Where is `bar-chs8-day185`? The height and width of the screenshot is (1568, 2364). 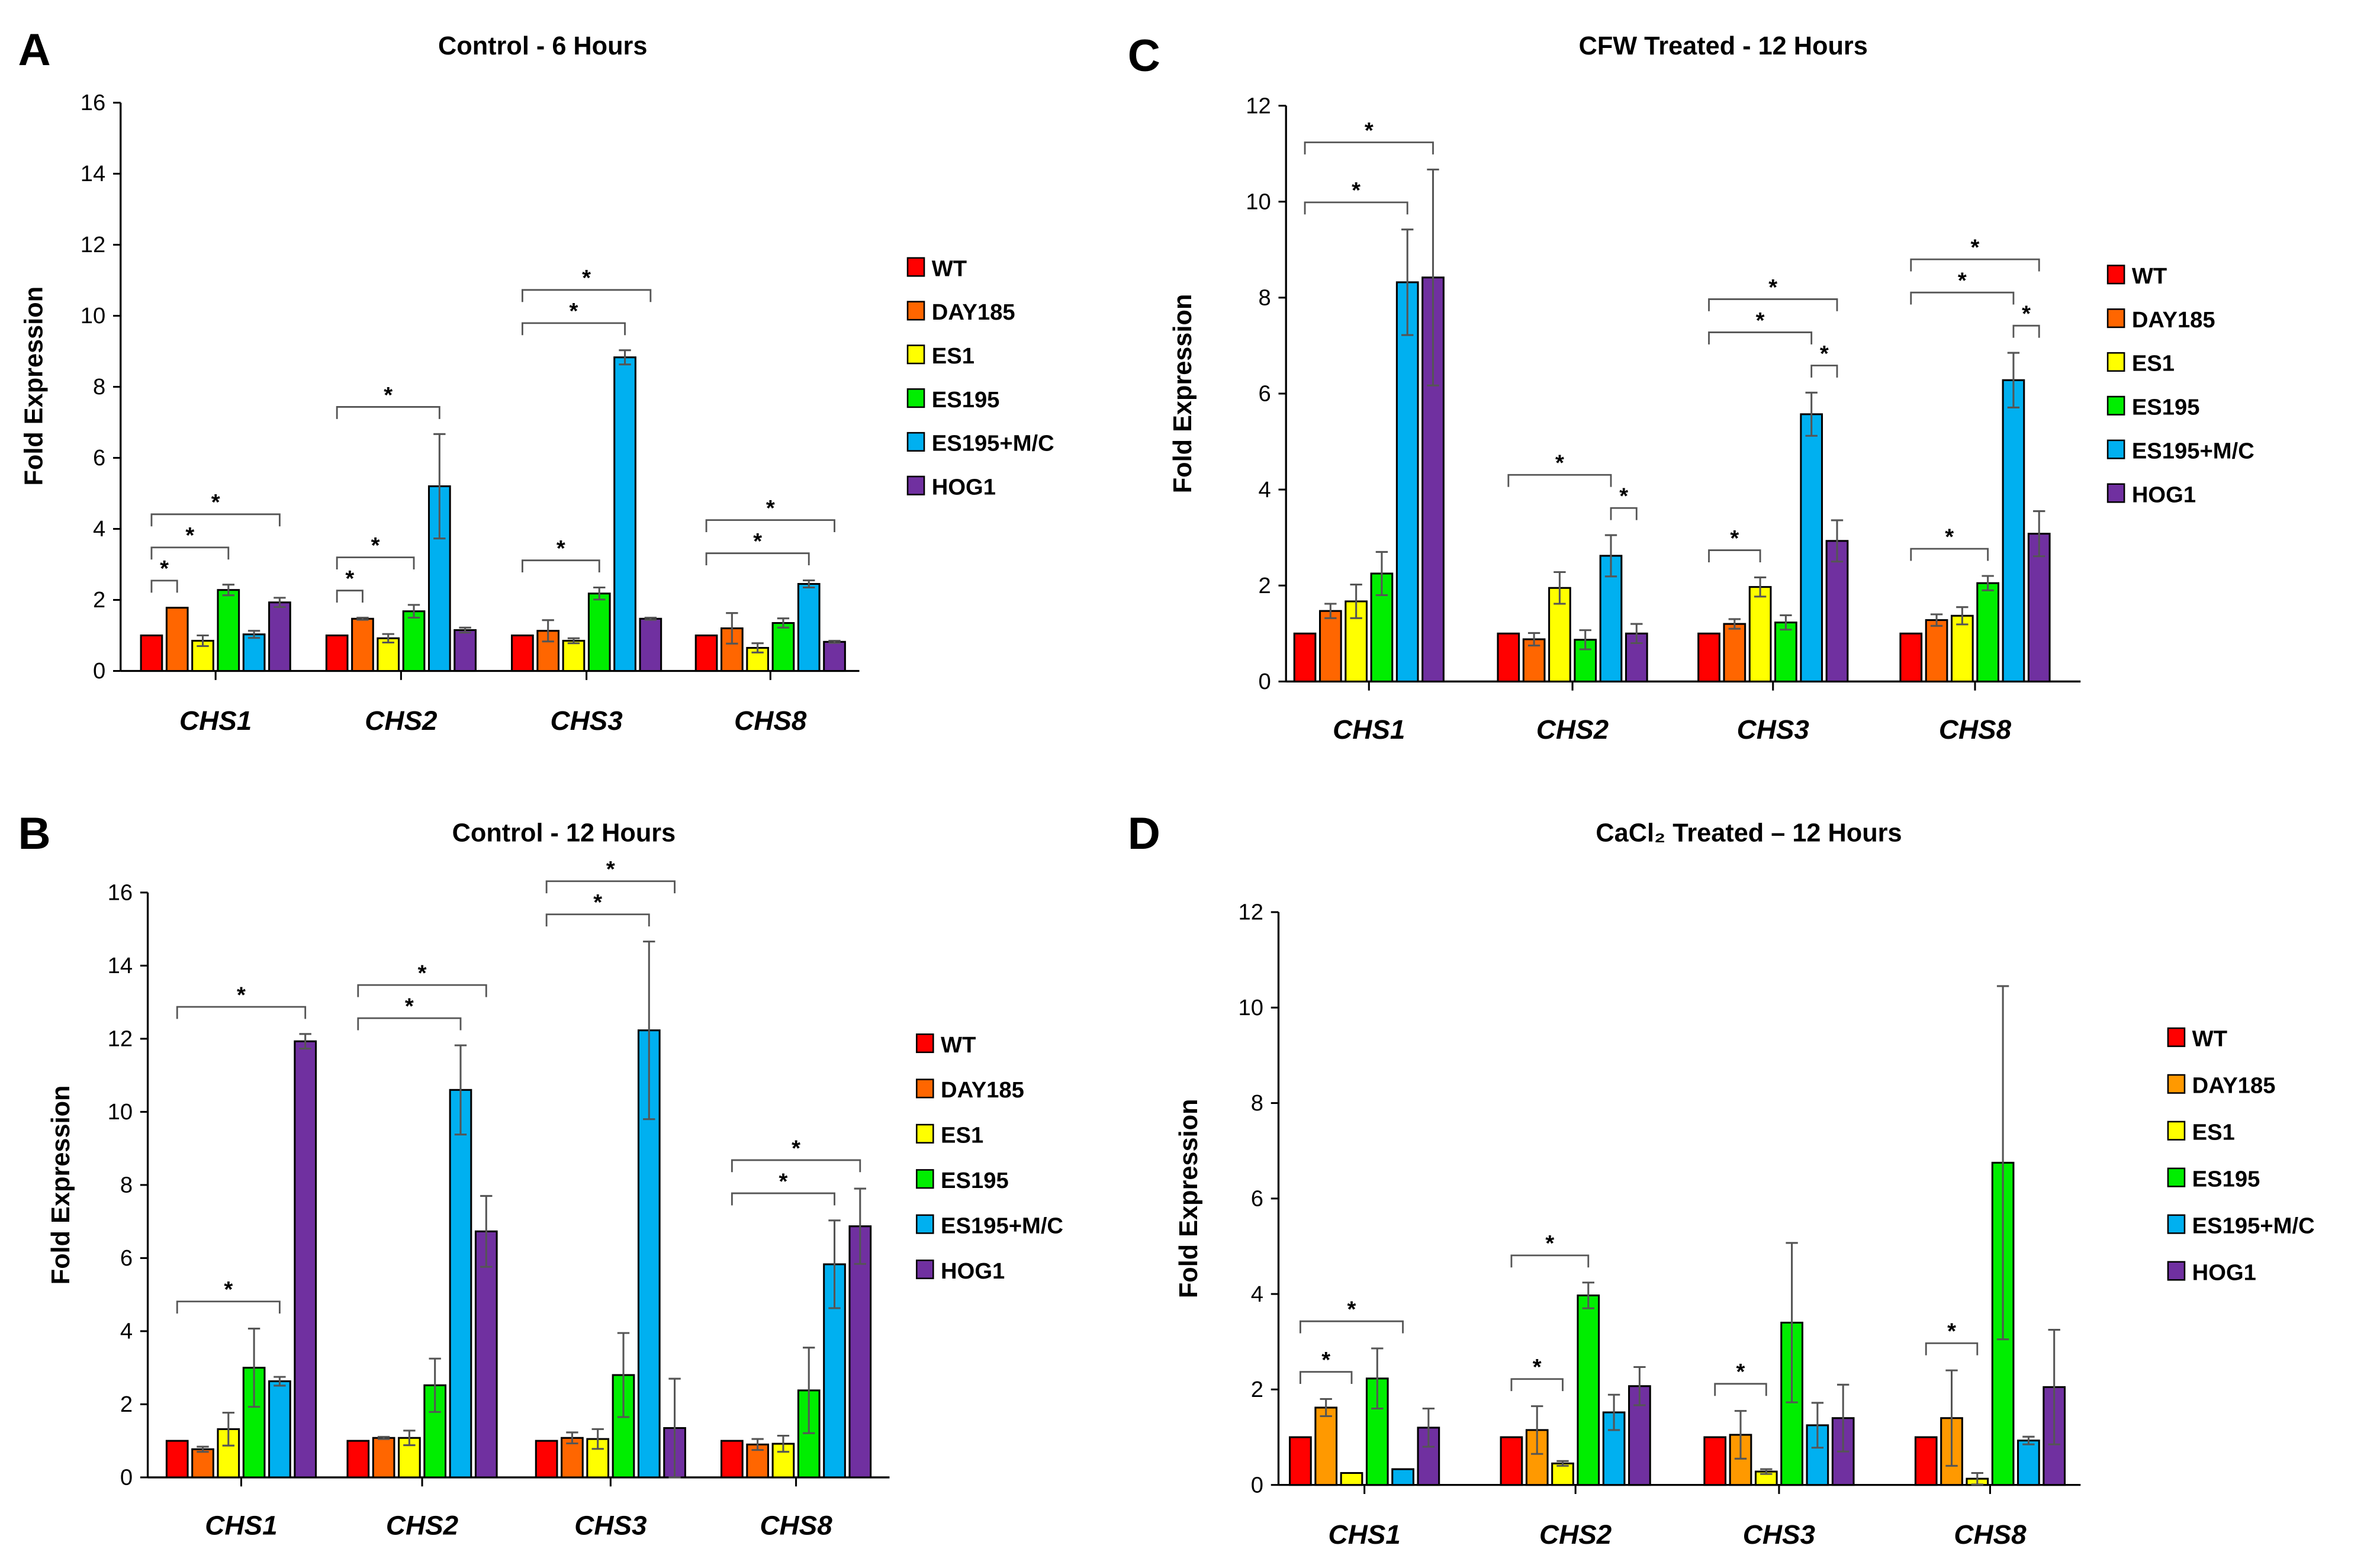 bar-chs8-day185 is located at coordinates (1937, 650).